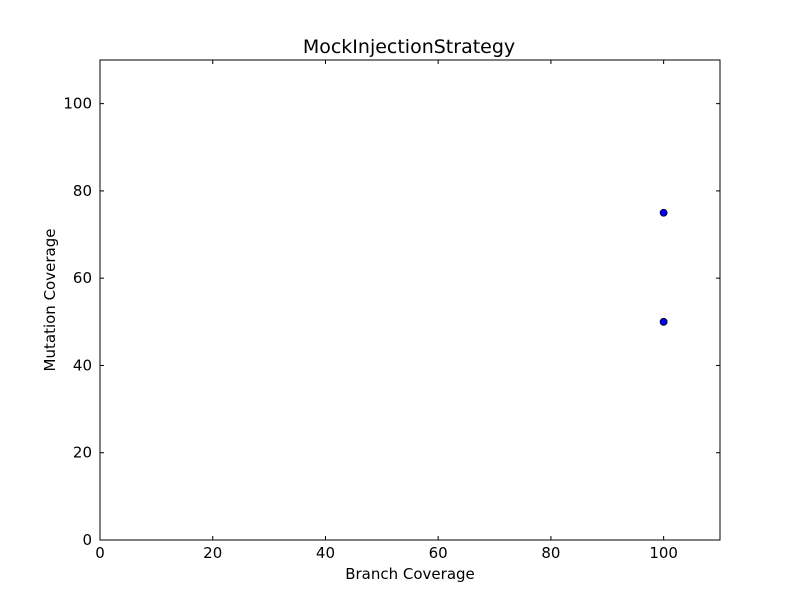  What do you see at coordinates (82, 191) in the screenshot?
I see `y-tick-label: 80` at bounding box center [82, 191].